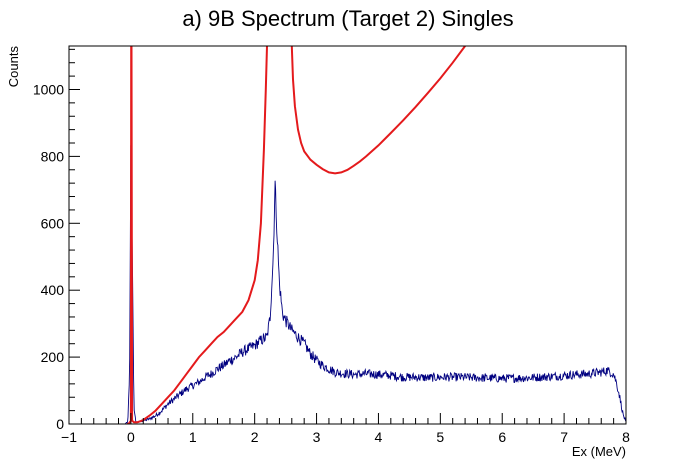 The height and width of the screenshot is (472, 696). Describe the element at coordinates (317, 437) in the screenshot. I see `x-tick-label: 3` at that location.